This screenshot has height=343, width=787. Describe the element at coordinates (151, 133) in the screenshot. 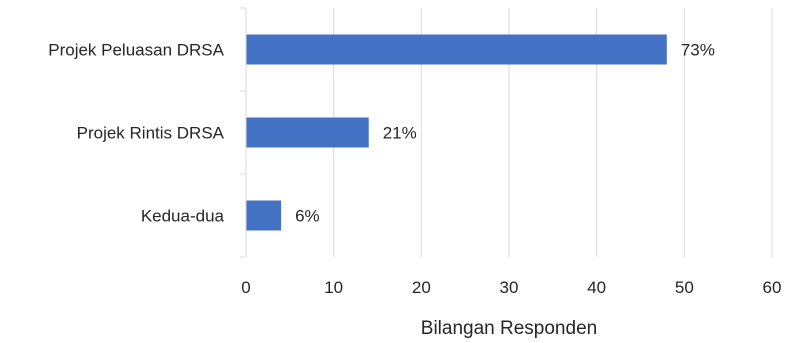

I see `category-label: Projek Rintis DRSA` at that location.